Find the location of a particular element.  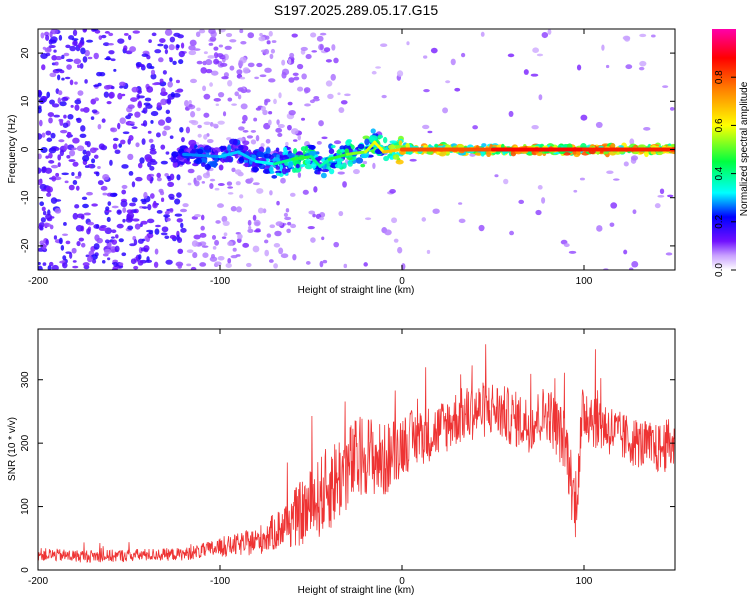

snr-xlabel: Height of straight line (km) is located at coordinates (356, 590).